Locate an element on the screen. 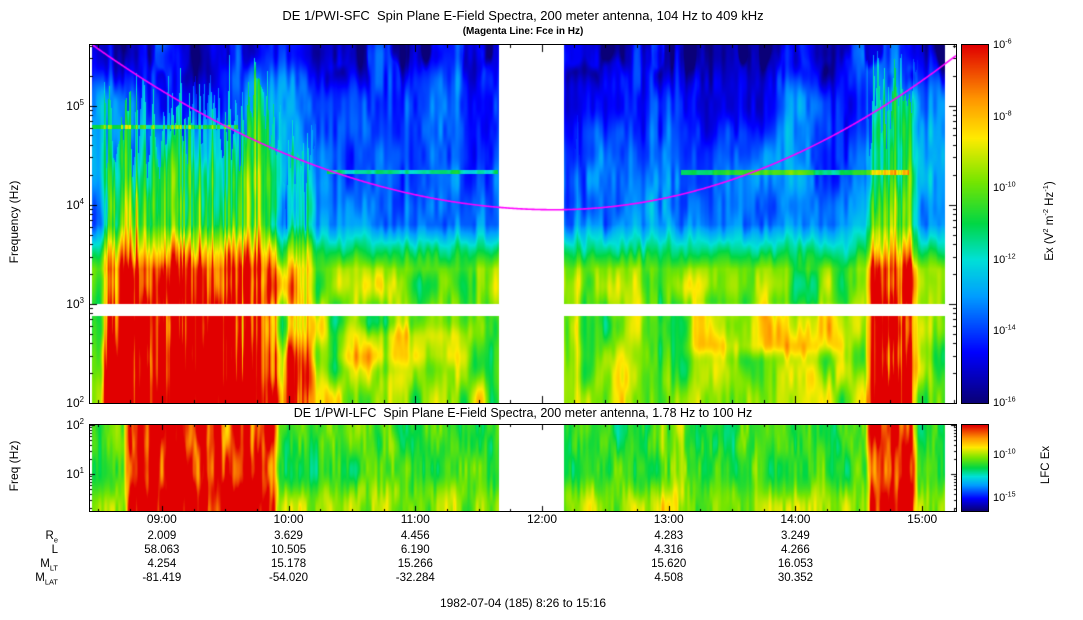 Image resolution: width=1083 pixels, height=620 pixels. lfc-colorbar is located at coordinates (975, 468).